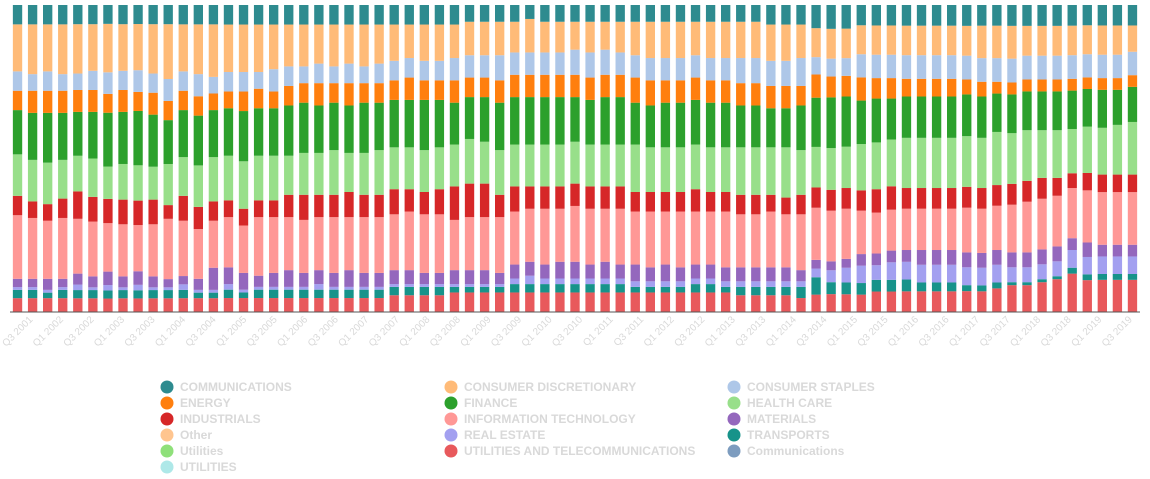 Image resolution: width=1150 pixels, height=479 pixels. Describe the element at coordinates (540, 419) in the screenshot. I see `legend-item: INFORMATION TECHNOLOGY` at that location.